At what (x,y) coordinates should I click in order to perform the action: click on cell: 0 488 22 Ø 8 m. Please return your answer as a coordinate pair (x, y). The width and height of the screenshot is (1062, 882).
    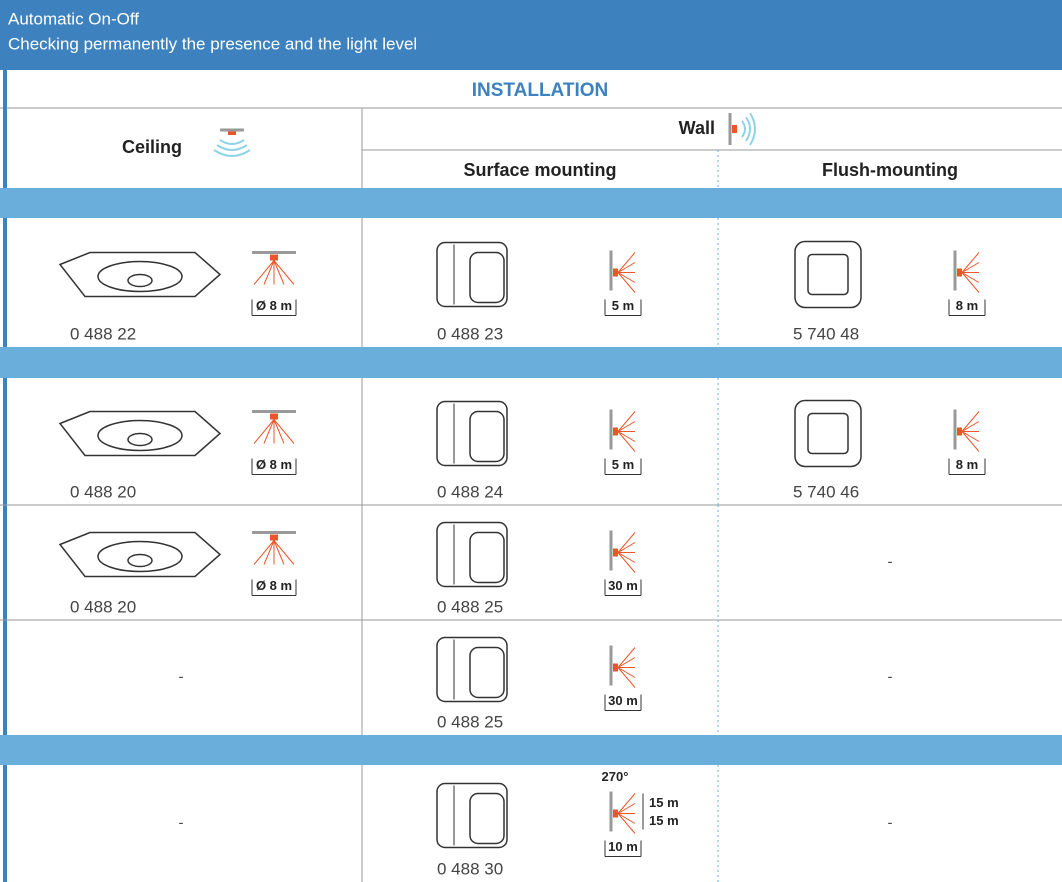
    Looking at the image, I should click on (177, 297).